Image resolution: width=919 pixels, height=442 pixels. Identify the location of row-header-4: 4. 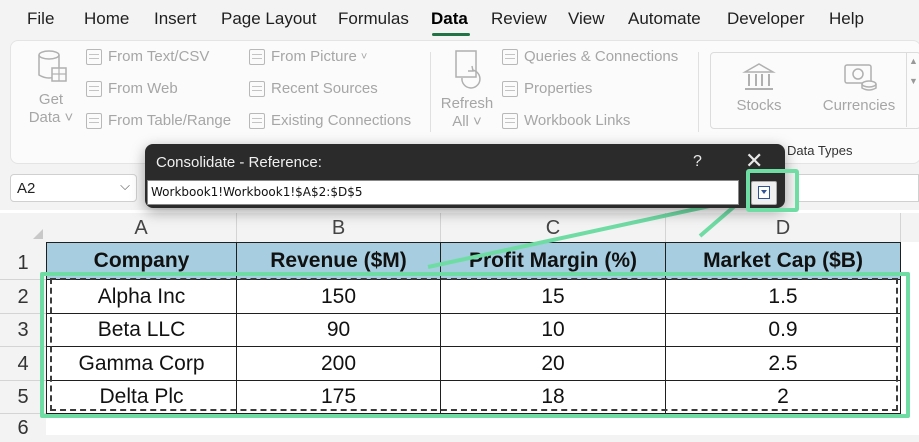
(23, 364).